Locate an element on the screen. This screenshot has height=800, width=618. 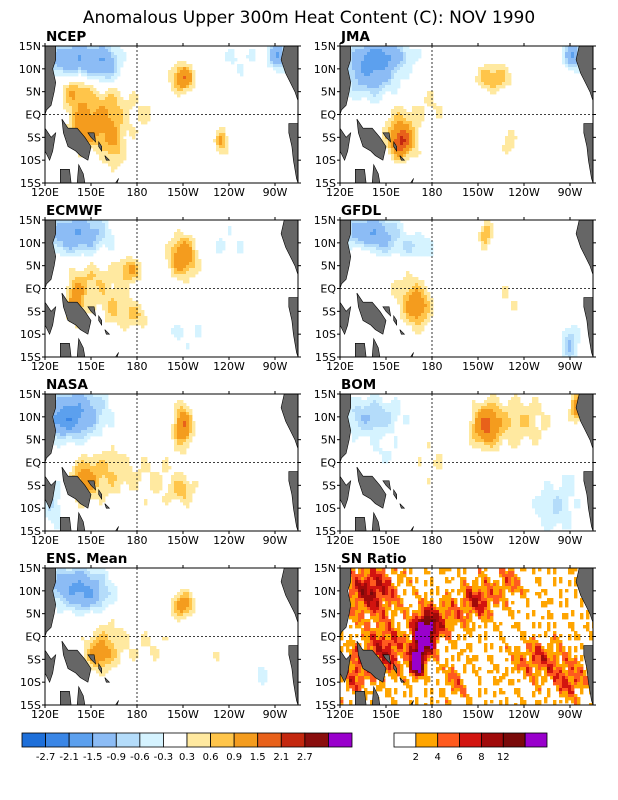
y-tick-label: 5N is located at coordinates (33, 440).